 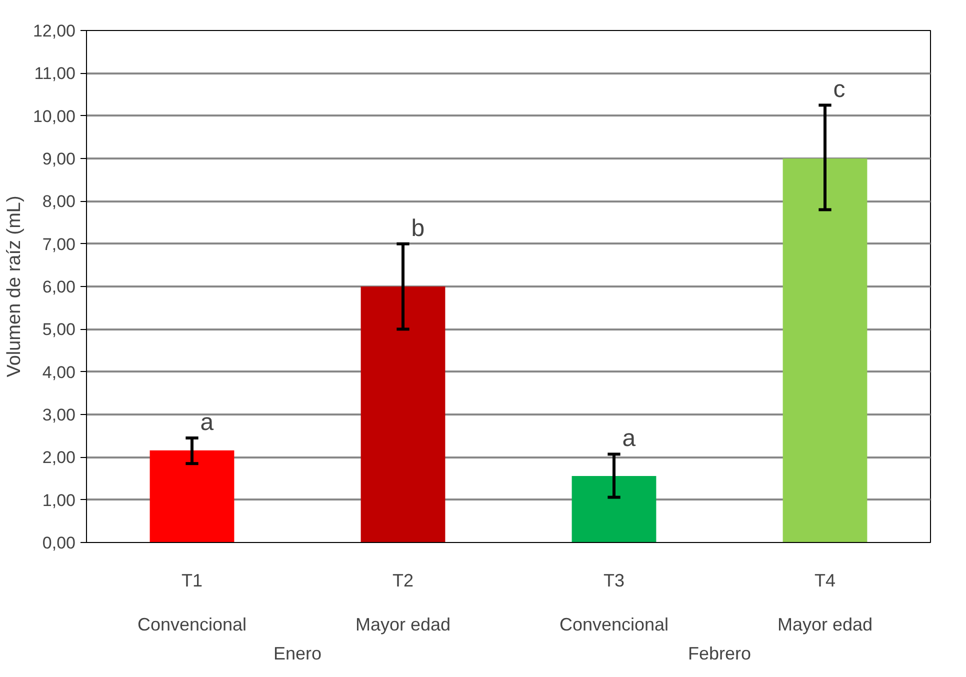 What do you see at coordinates (192, 602) in the screenshot?
I see `category-label: T1 Convencional` at bounding box center [192, 602].